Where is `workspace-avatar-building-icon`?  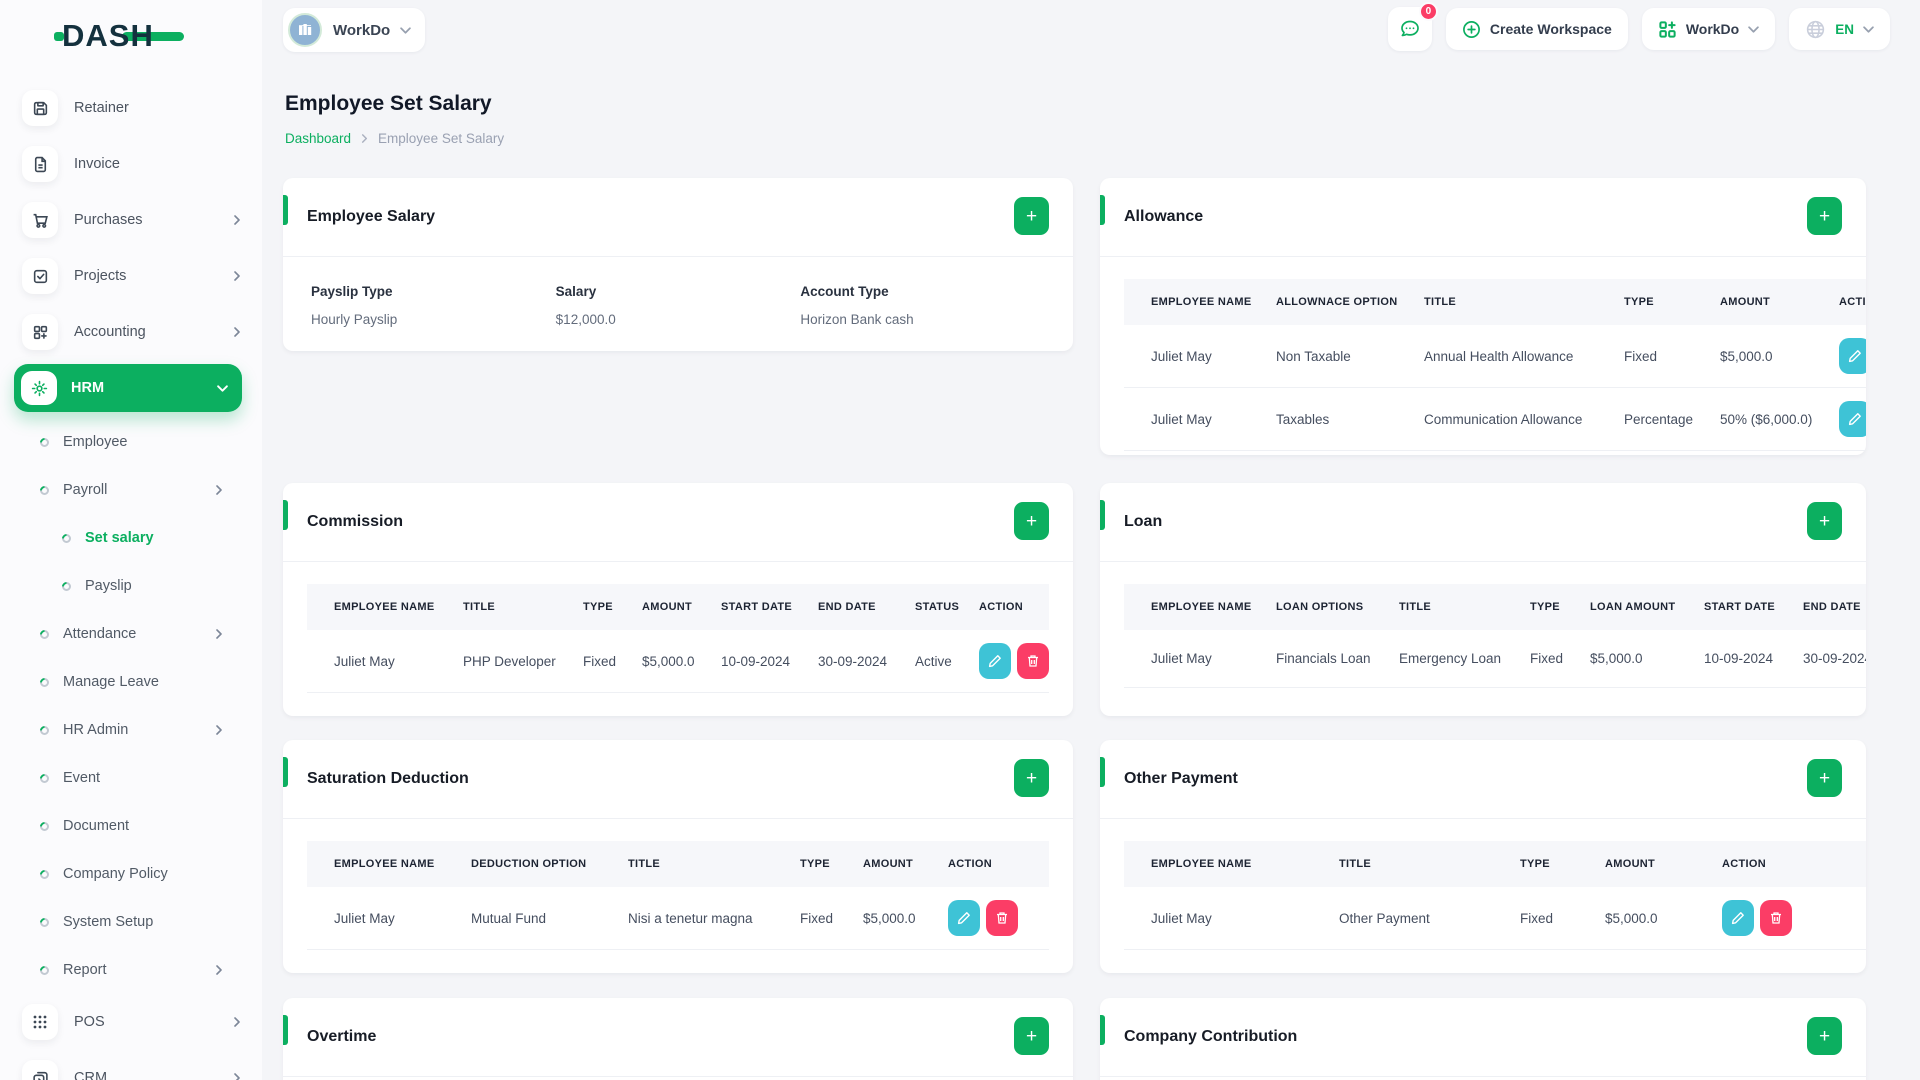
workspace-avatar-building-icon is located at coordinates (305, 30).